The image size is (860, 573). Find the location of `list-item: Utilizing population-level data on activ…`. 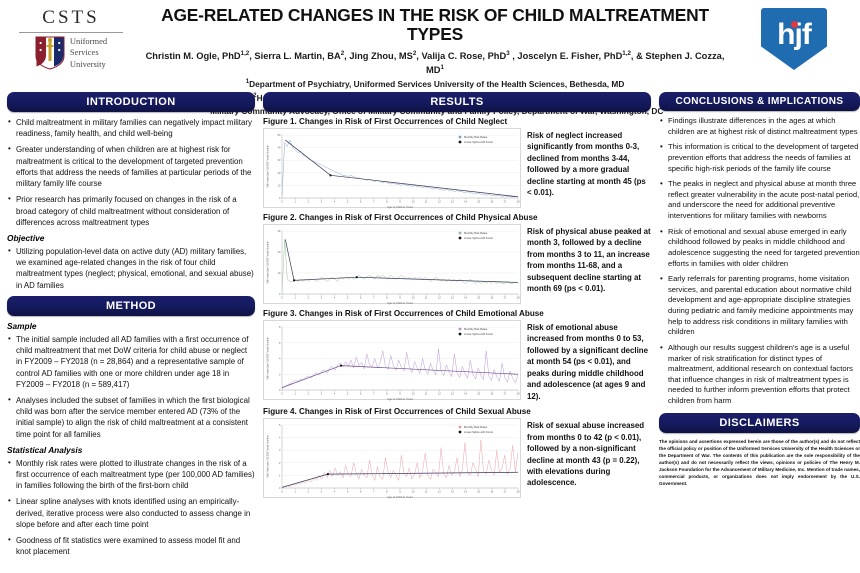

list-item: Utilizing population-level data on activ… is located at coordinates (131, 268).